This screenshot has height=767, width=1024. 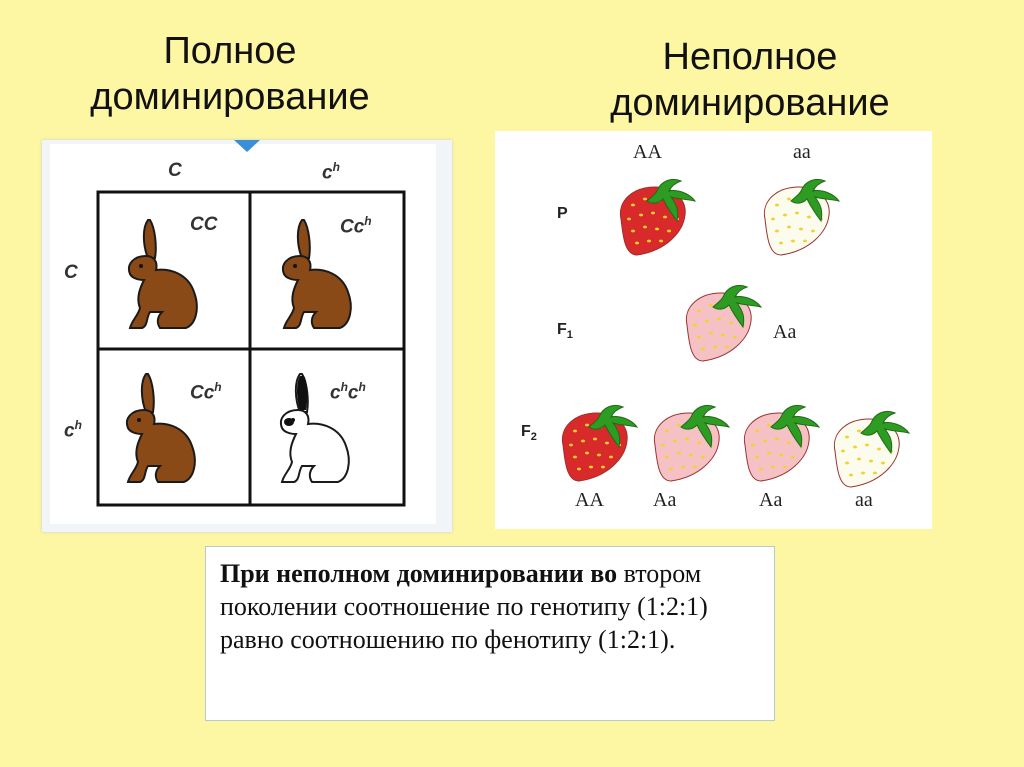 What do you see at coordinates (565, 331) in the screenshot?
I see `generation-label-f1: F1` at bounding box center [565, 331].